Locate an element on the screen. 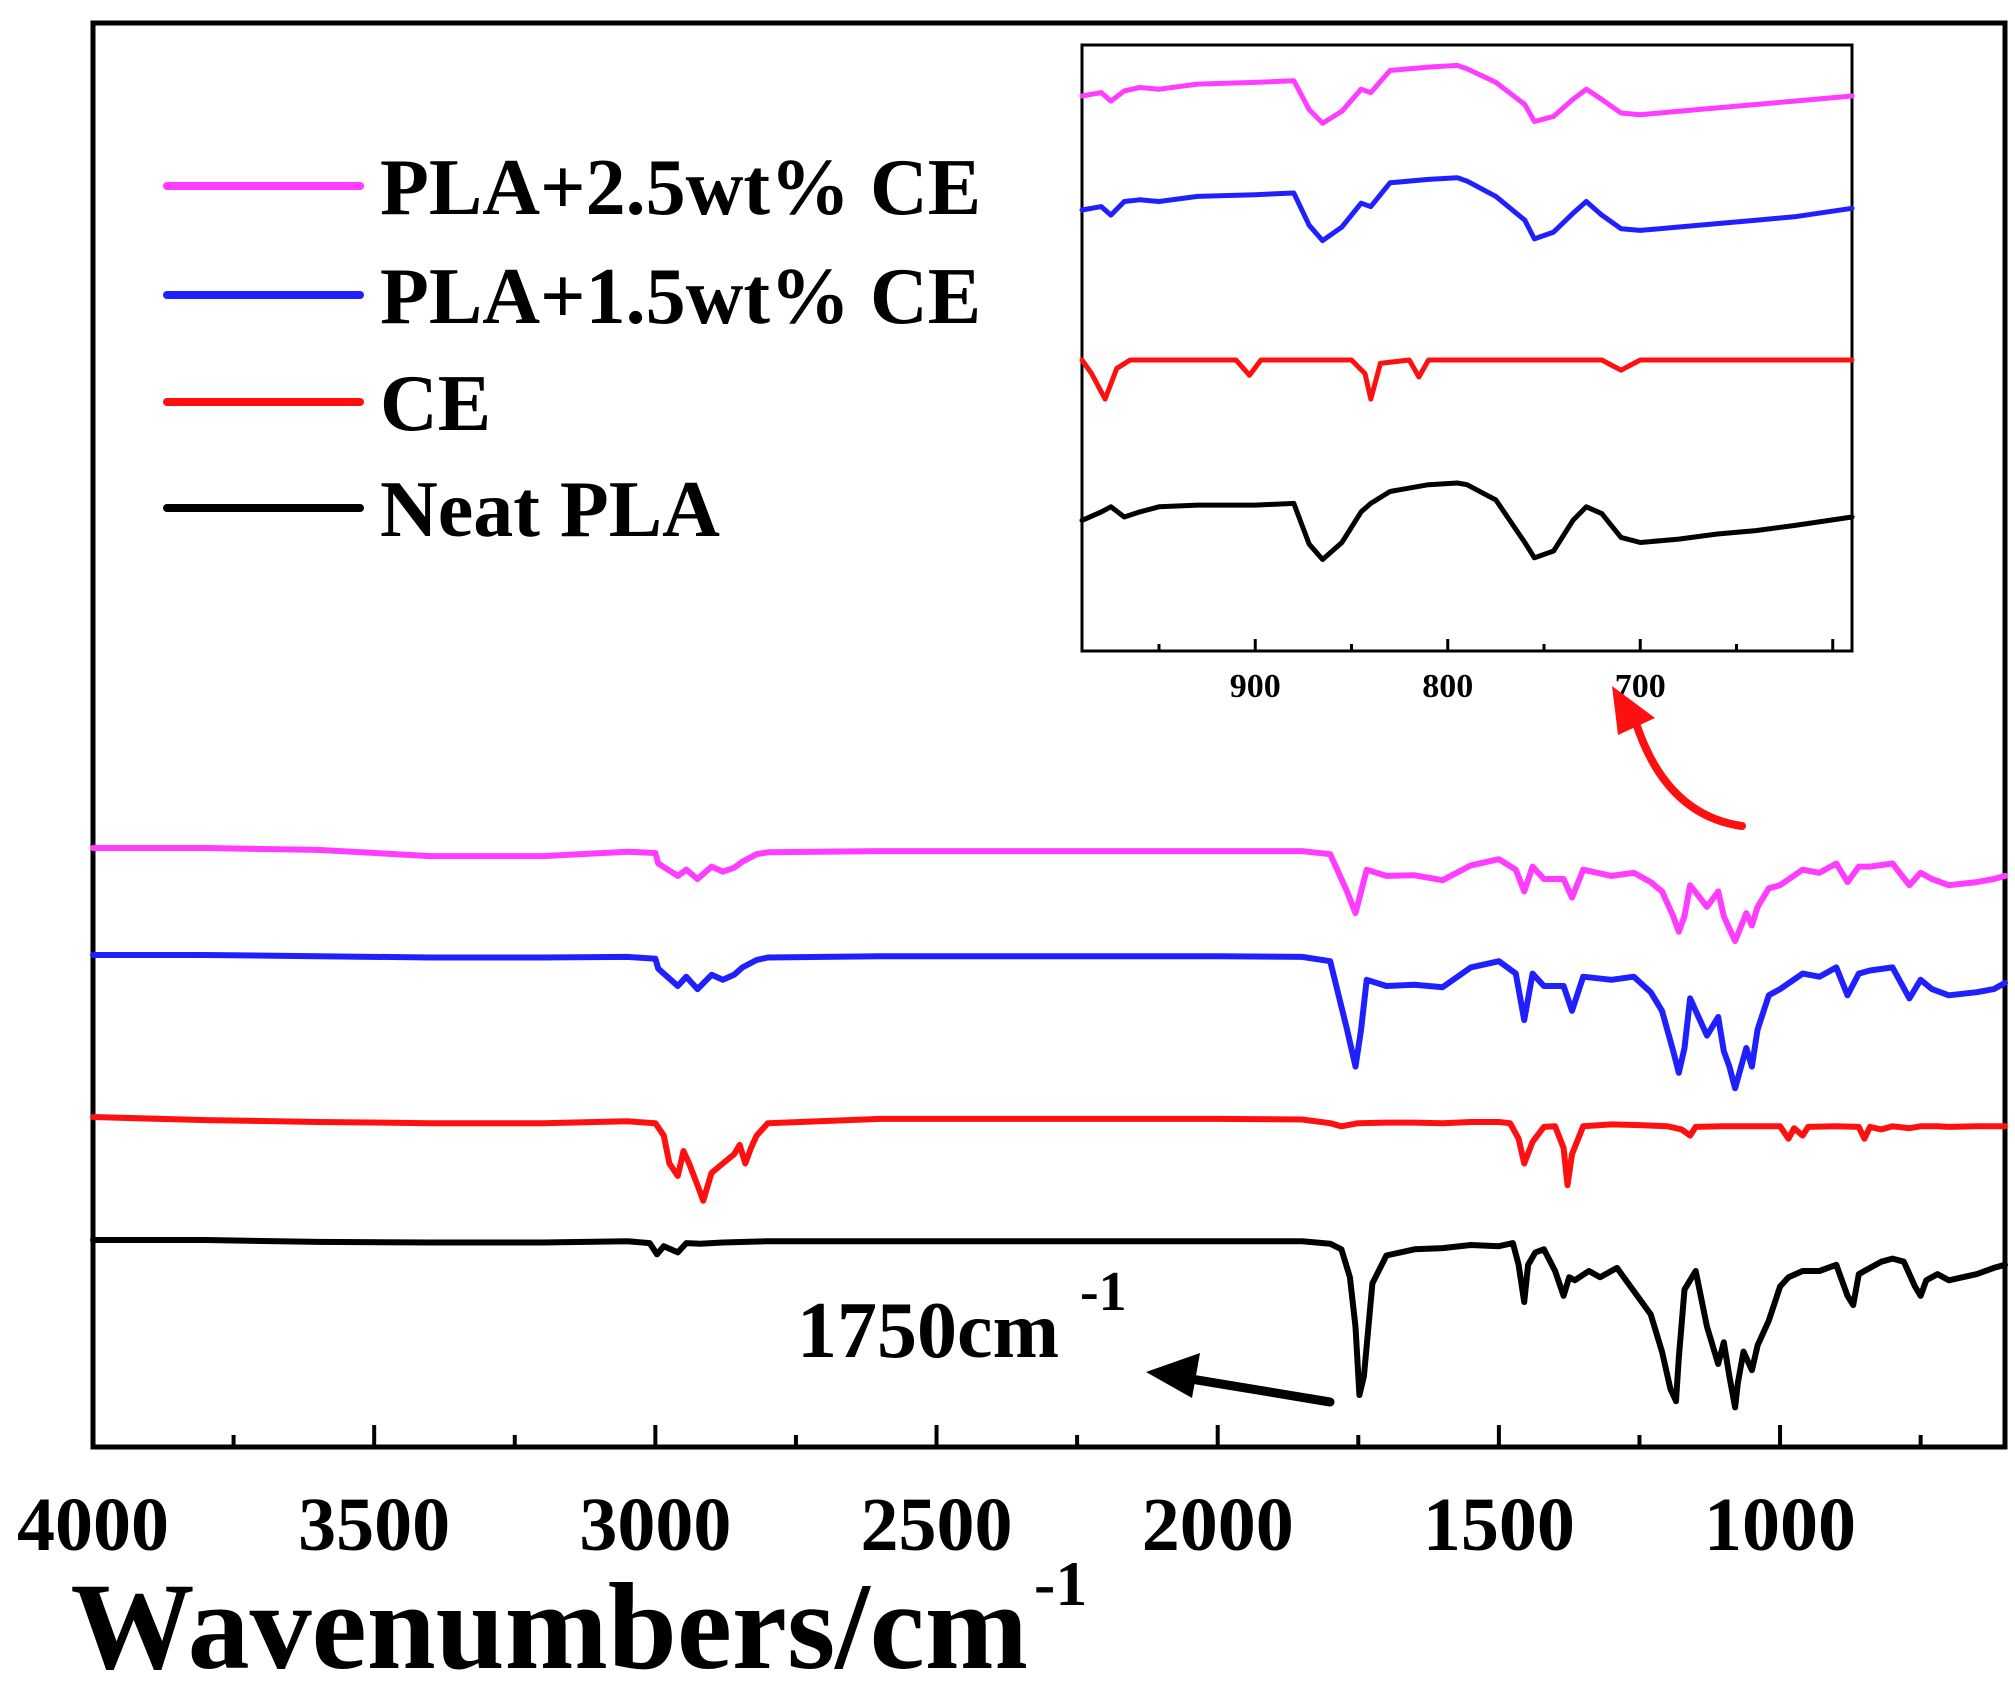  inset-x-tick-label-800: 800 is located at coordinates (1447, 686).